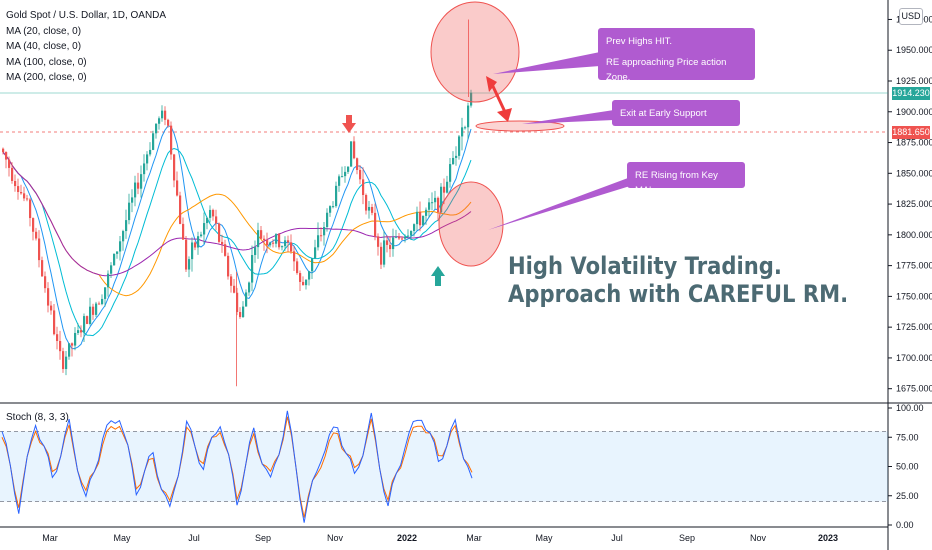  I want to click on callout-pointer-rising, so click(559, 204).